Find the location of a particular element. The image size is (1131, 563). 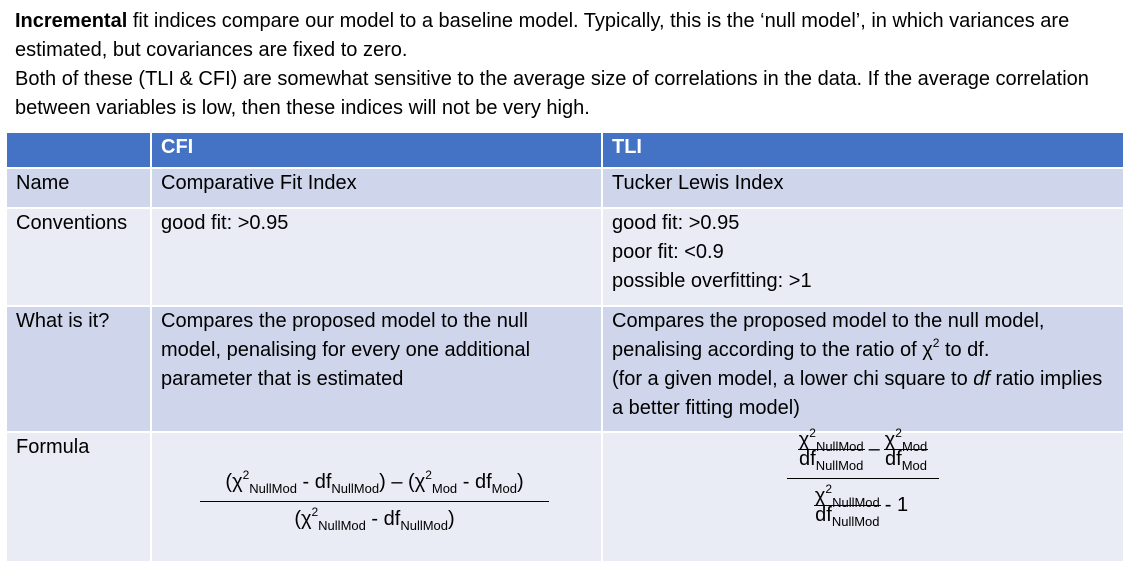

tli-formula-numerator: χ2NullMod dfNullMod – χ2Mod dfMod is located at coordinates (863, 449).